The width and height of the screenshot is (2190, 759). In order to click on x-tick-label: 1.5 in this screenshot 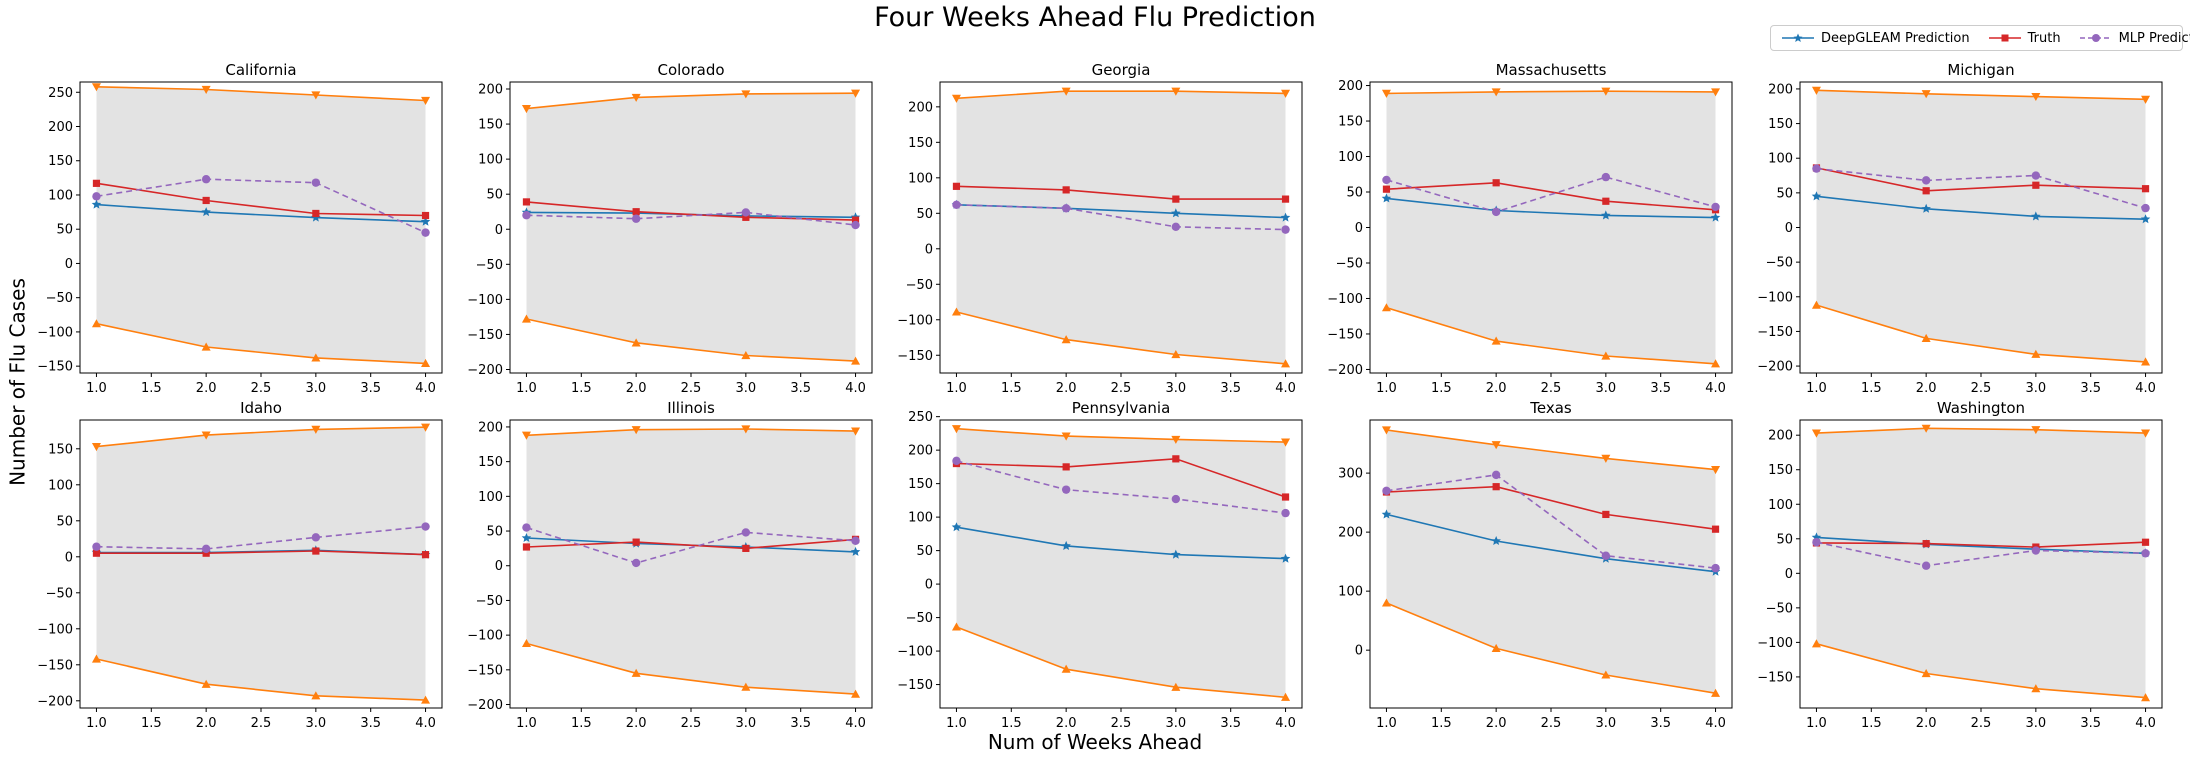, I will do `click(1011, 723)`.